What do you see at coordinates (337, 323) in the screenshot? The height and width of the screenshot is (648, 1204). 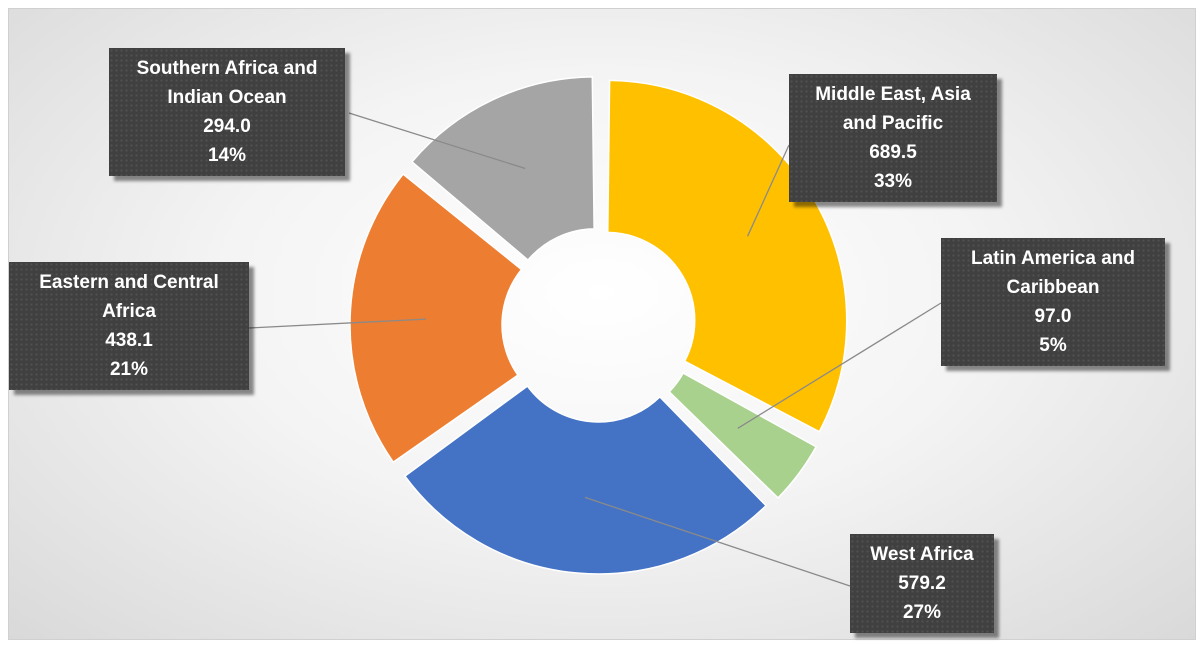 I see `leader-line-eastern-central-africa` at bounding box center [337, 323].